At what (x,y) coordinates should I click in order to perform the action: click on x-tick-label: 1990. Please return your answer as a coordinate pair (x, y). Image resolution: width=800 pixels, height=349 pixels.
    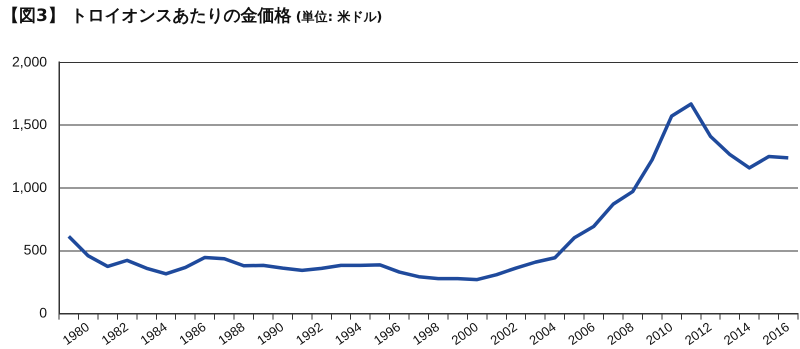
    Looking at the image, I should click on (270, 333).